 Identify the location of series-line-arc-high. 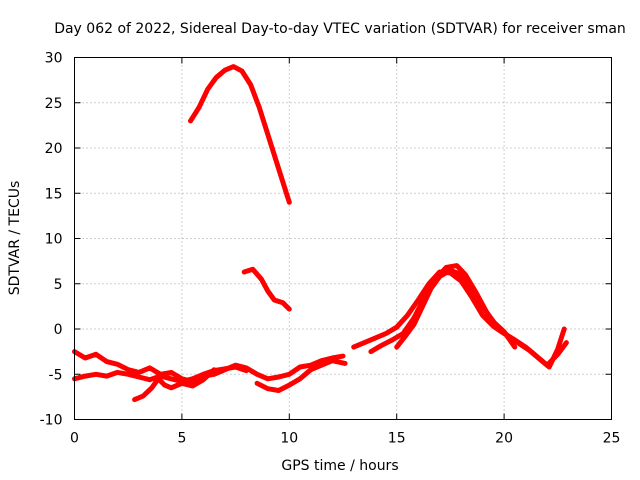
(240, 134).